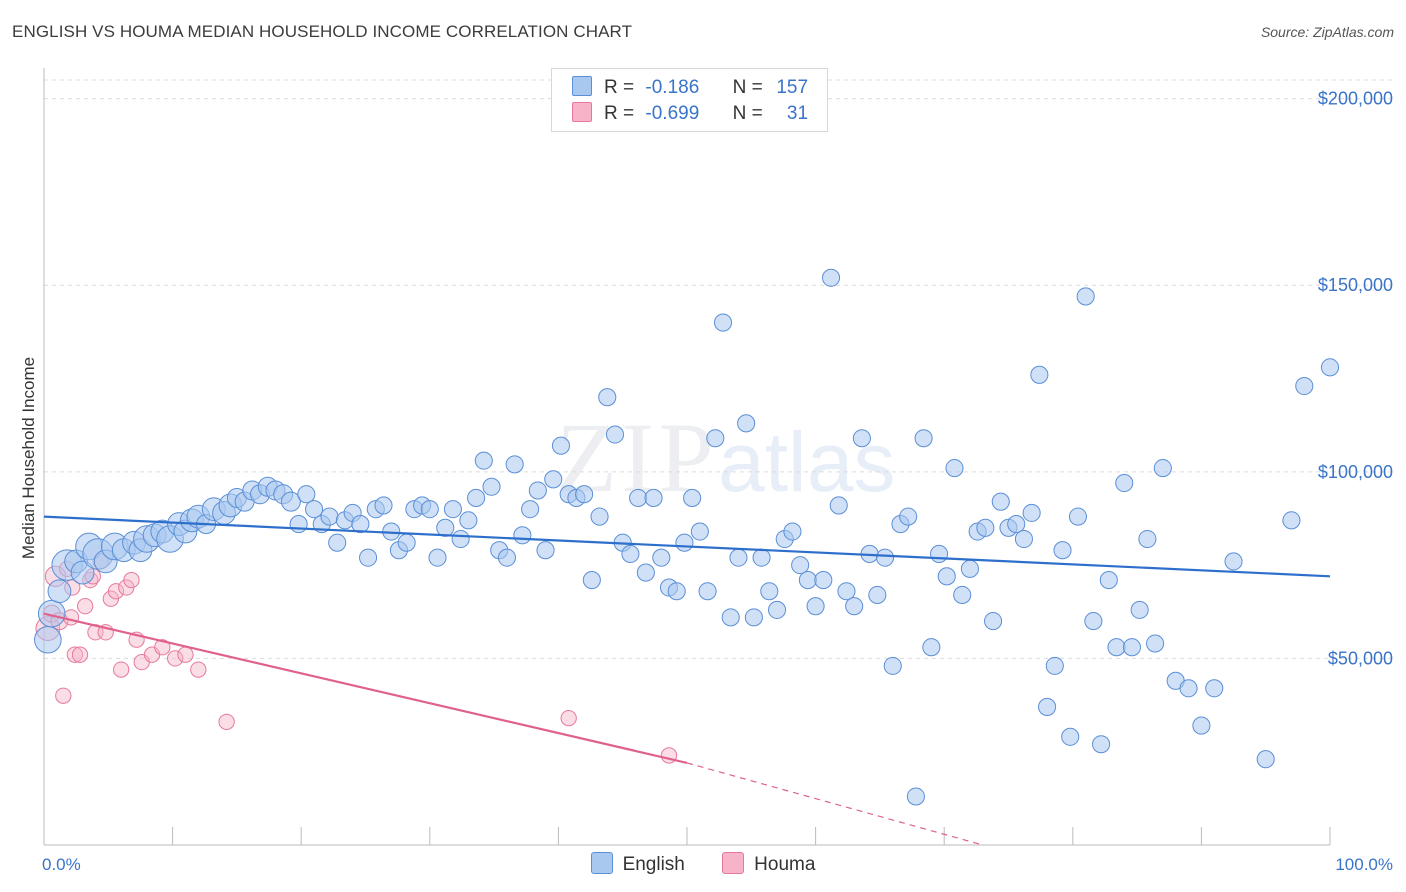  Describe the element at coordinates (582, 112) in the screenshot. I see `houma-swatch` at that location.